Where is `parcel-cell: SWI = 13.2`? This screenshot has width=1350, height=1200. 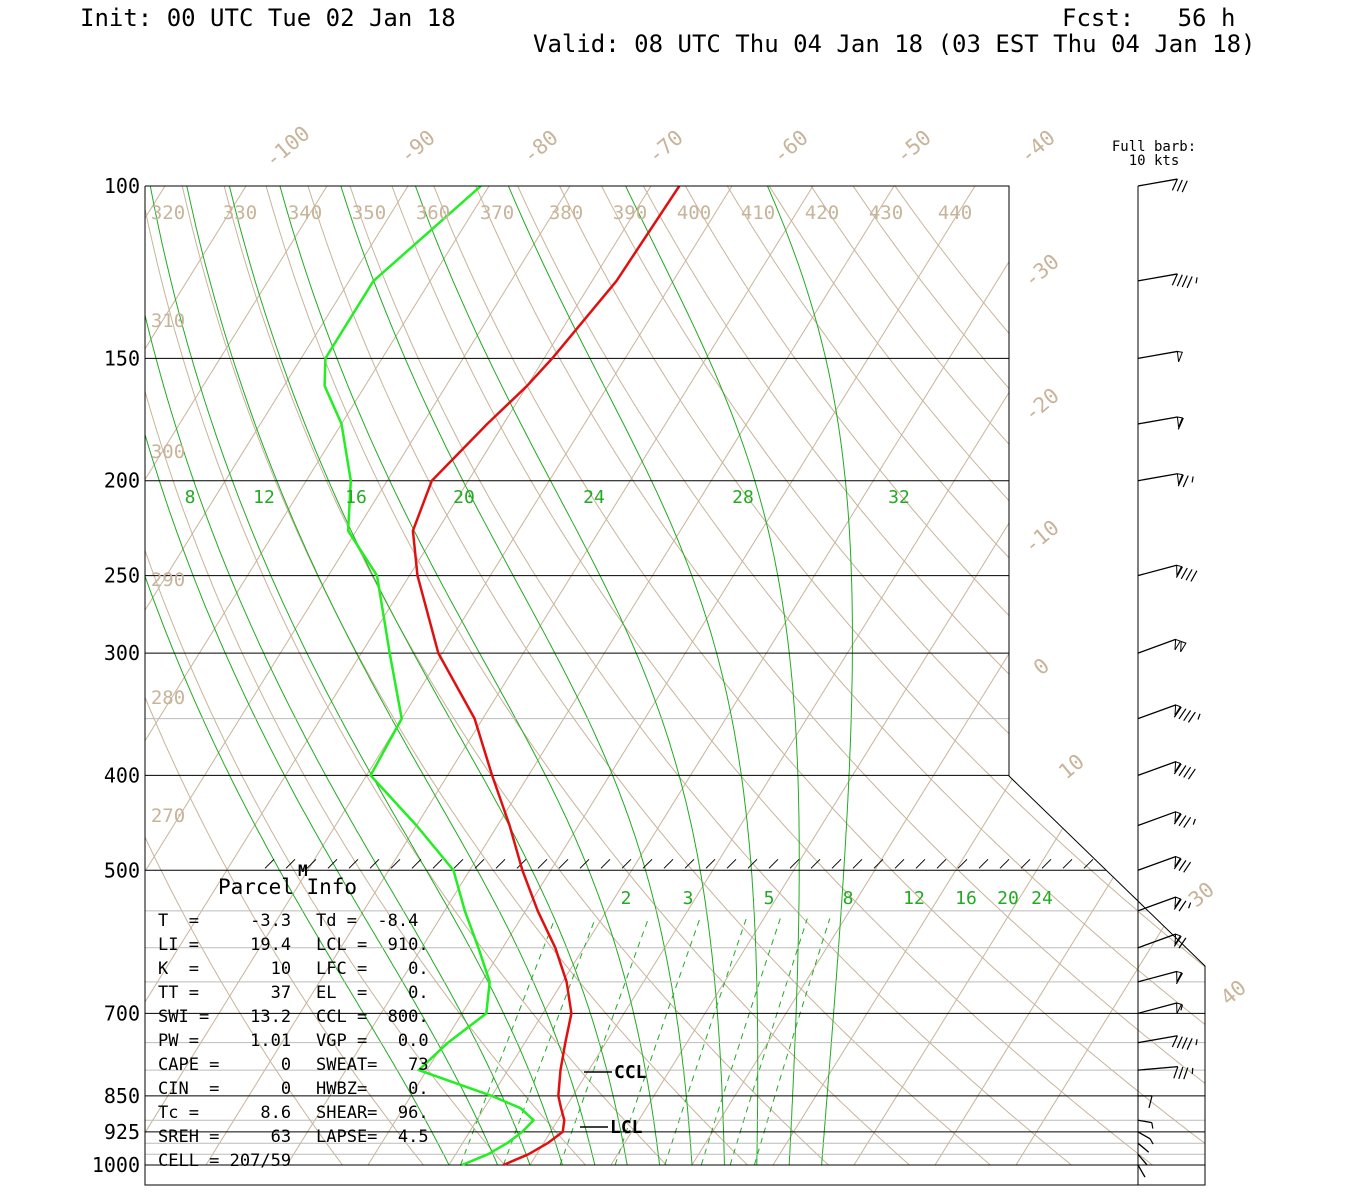 parcel-cell: SWI = 13.2 is located at coordinates (225, 1017).